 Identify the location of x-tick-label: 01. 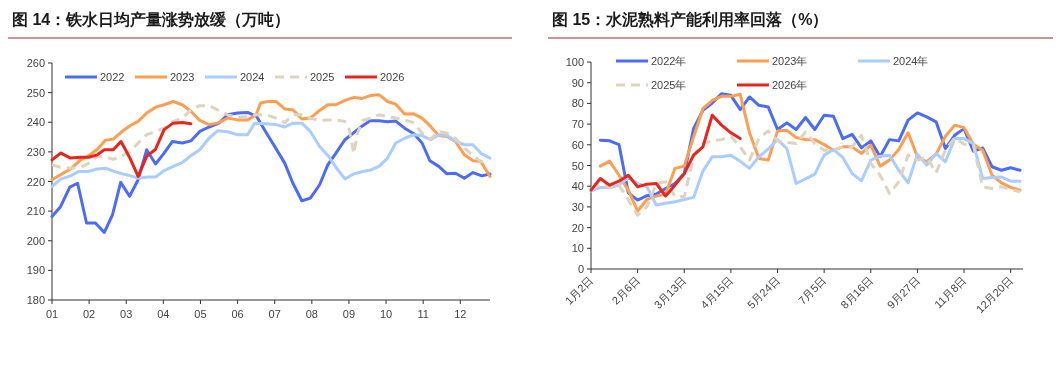
(52, 314).